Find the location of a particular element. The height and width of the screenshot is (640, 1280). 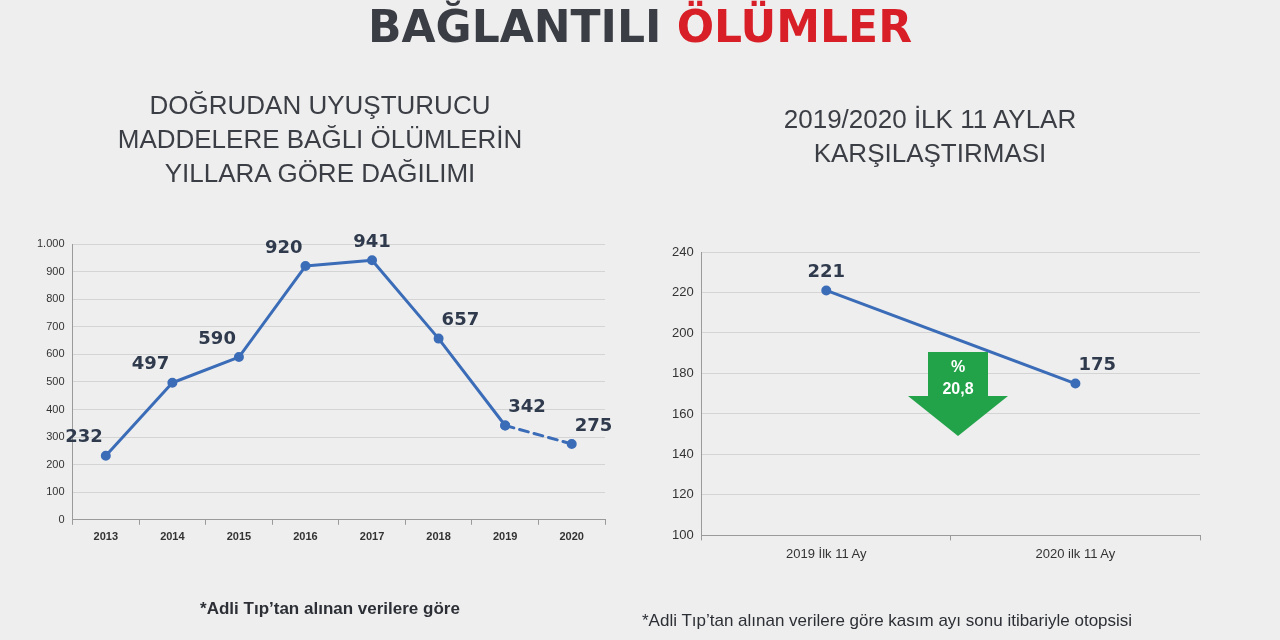

x-tick-label: 2020 ilk 11 Ay is located at coordinates (1075, 553).